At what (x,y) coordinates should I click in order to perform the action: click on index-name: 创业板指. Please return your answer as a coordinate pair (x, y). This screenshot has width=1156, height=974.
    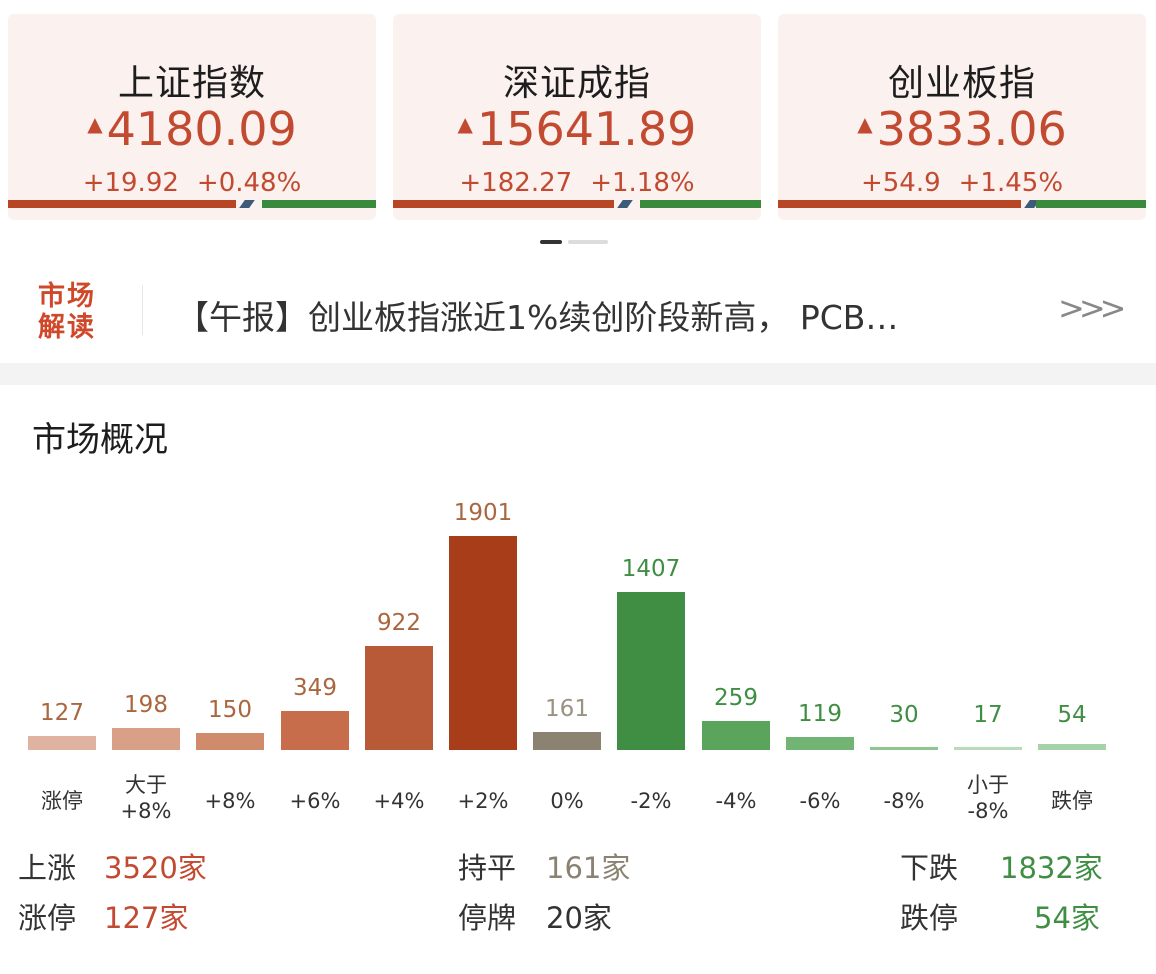
    Looking at the image, I should click on (961, 83).